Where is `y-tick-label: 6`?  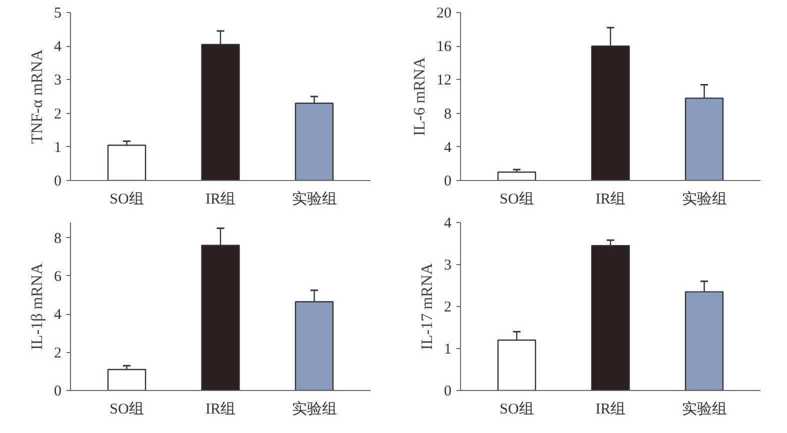 y-tick-label: 6 is located at coordinates (58, 276).